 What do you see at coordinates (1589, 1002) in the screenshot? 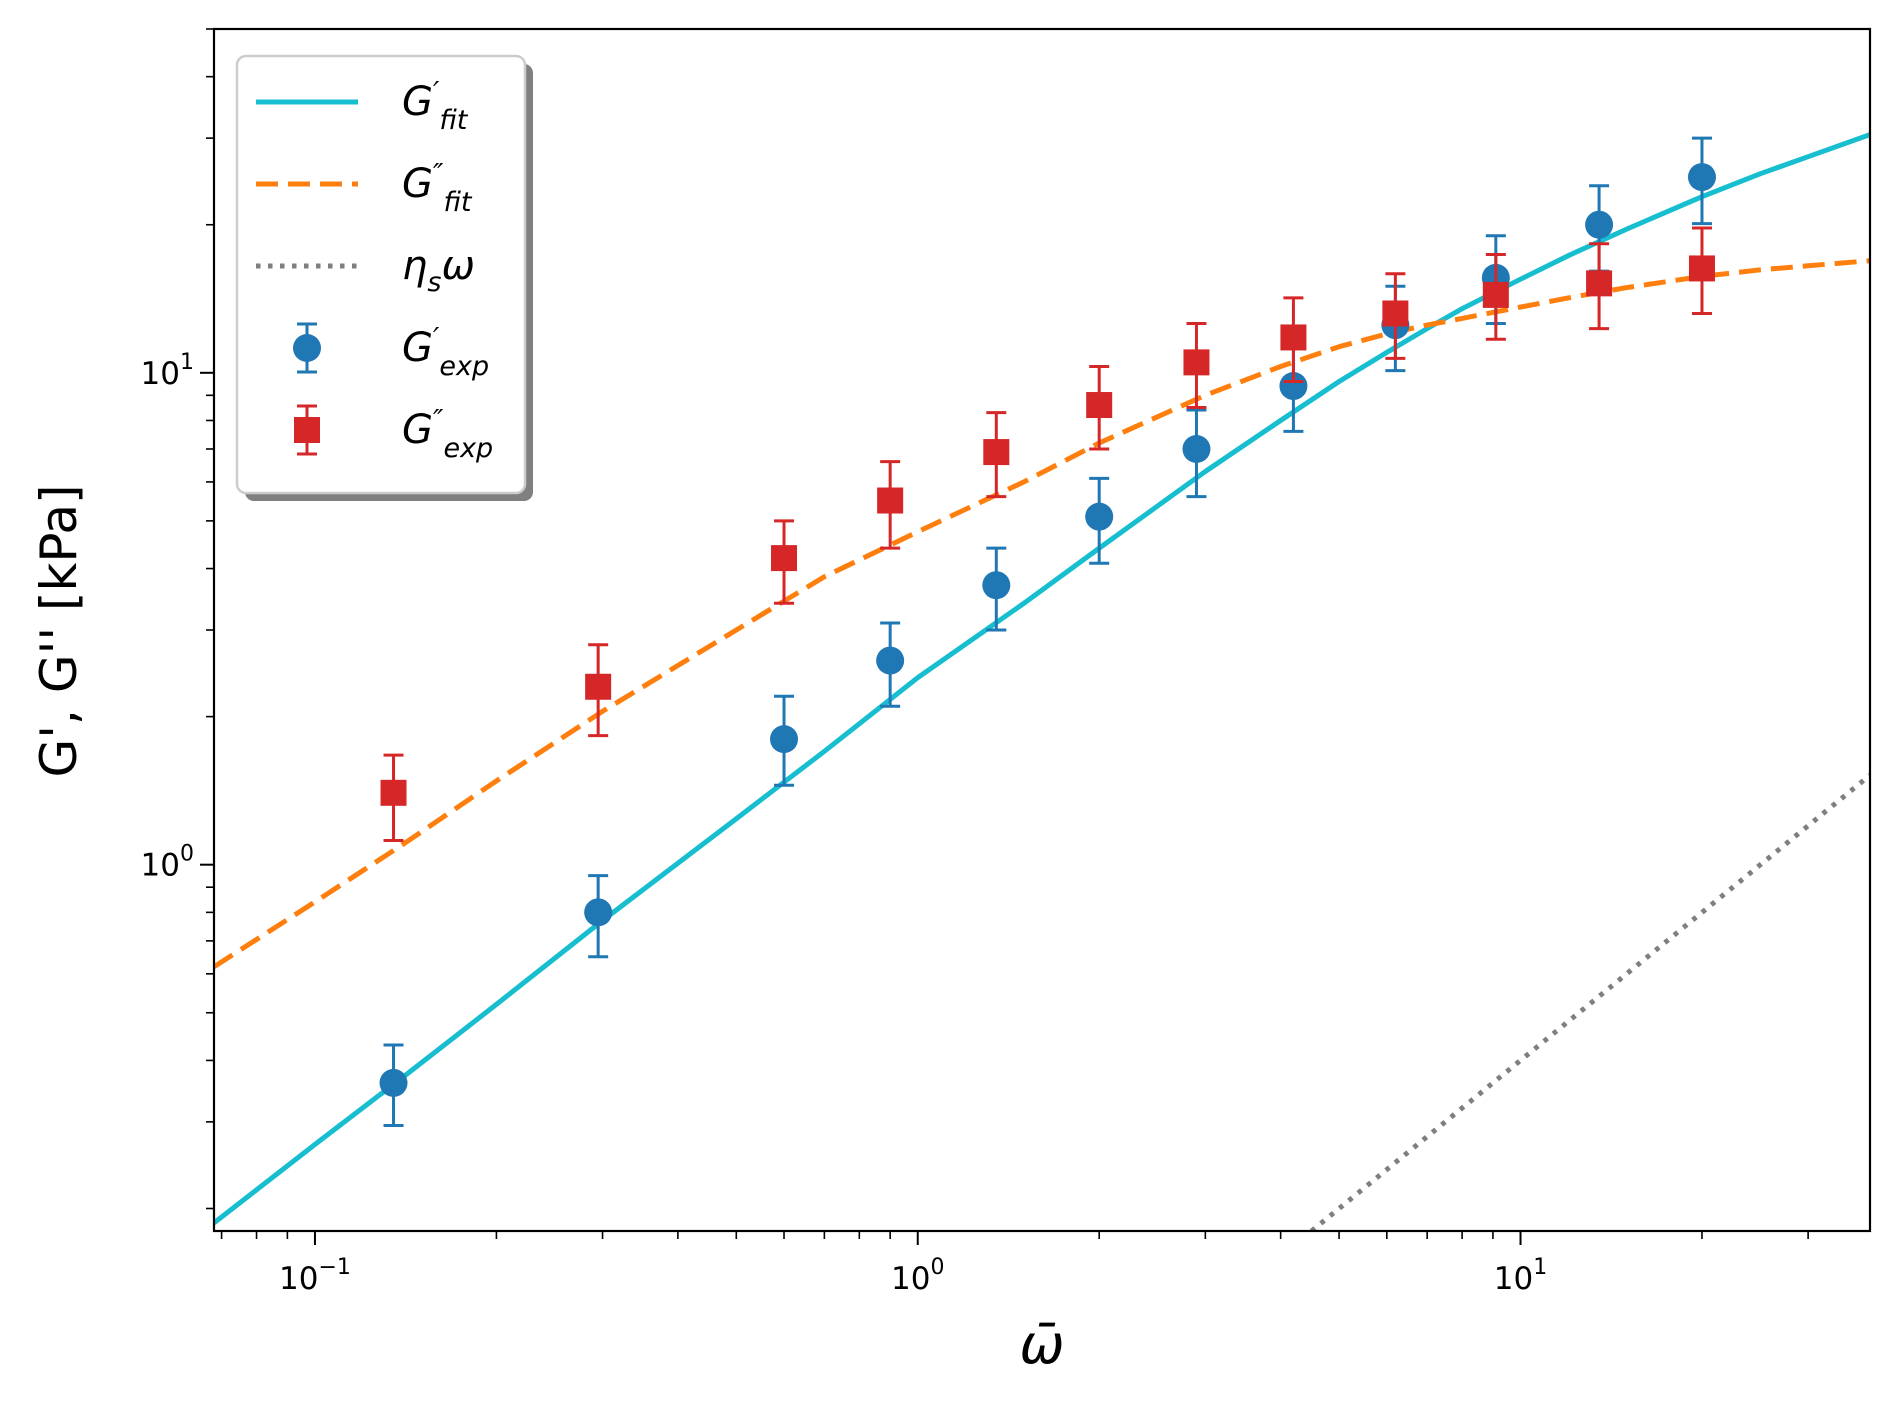
I see `line-eta-s-omega` at bounding box center [1589, 1002].